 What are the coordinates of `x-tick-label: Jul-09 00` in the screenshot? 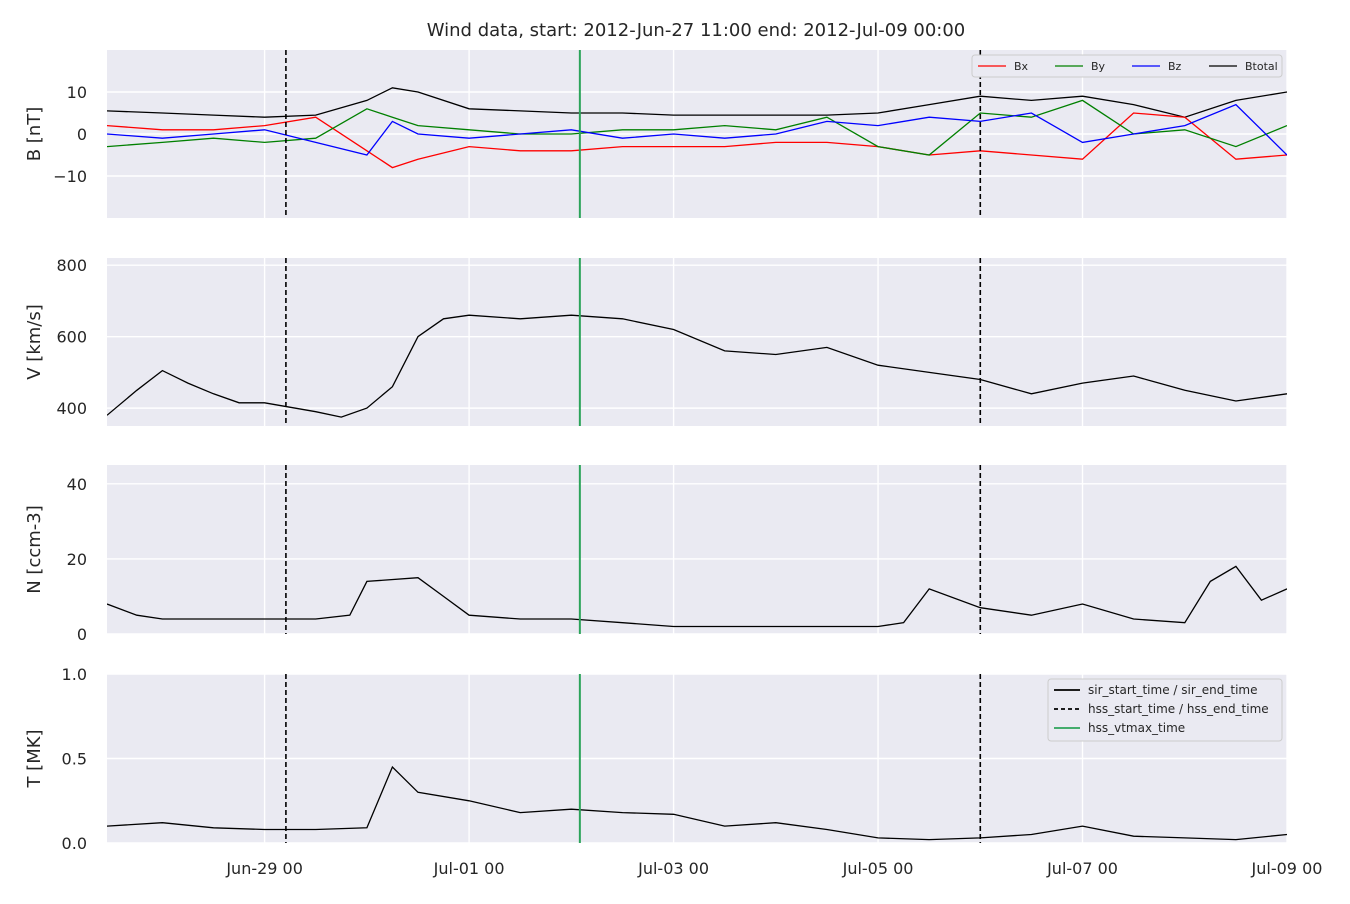 It's located at (1287, 868).